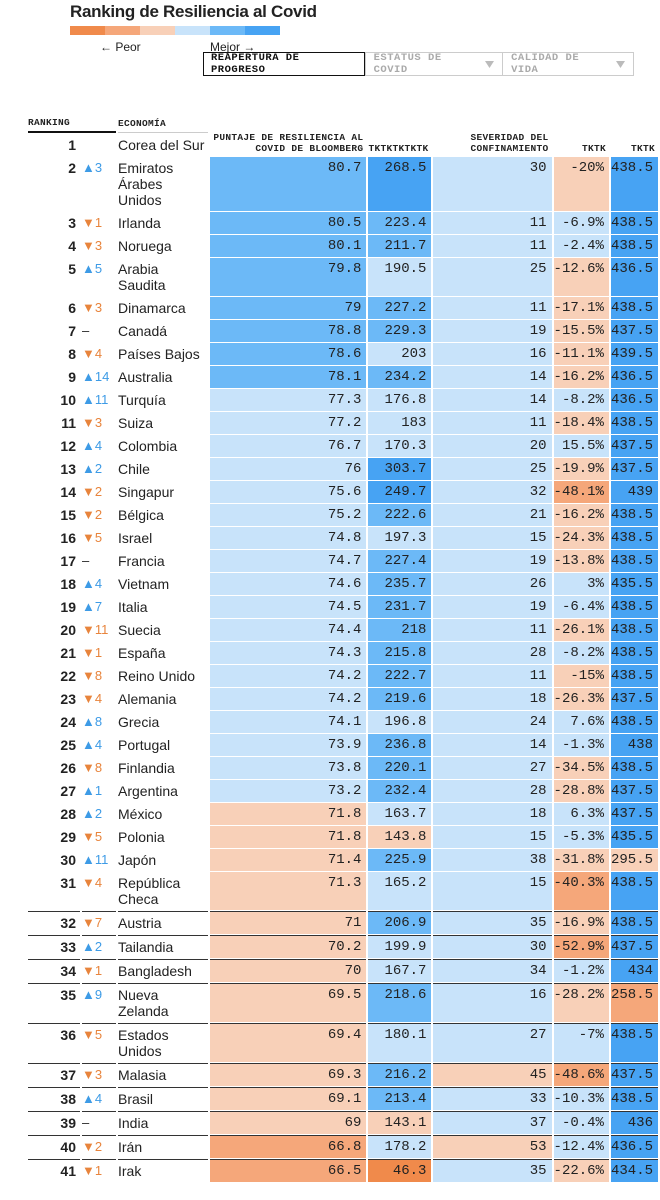 The height and width of the screenshot is (1200, 660). What do you see at coordinates (68, 814) in the screenshot?
I see `rank: 28` at bounding box center [68, 814].